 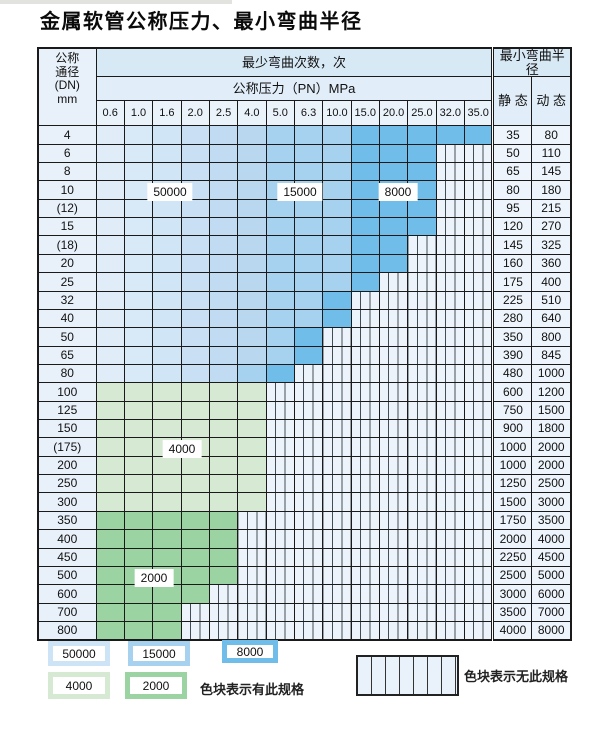 I want to click on pressure-tick: 2.5, so click(x=223, y=113).